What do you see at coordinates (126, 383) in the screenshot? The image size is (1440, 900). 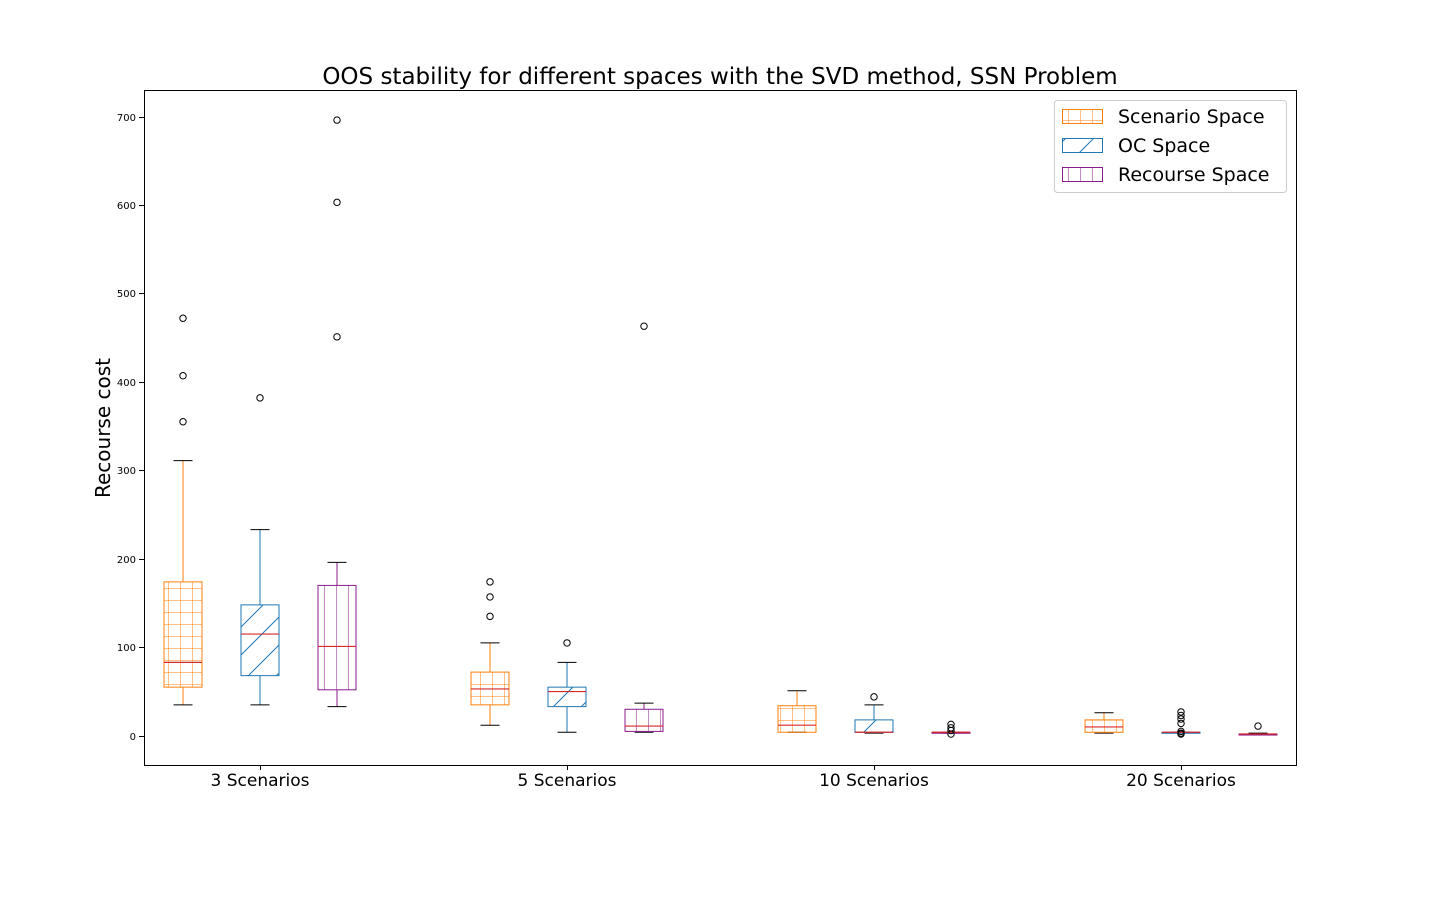 I see `y-tick-label: 400` at bounding box center [126, 383].